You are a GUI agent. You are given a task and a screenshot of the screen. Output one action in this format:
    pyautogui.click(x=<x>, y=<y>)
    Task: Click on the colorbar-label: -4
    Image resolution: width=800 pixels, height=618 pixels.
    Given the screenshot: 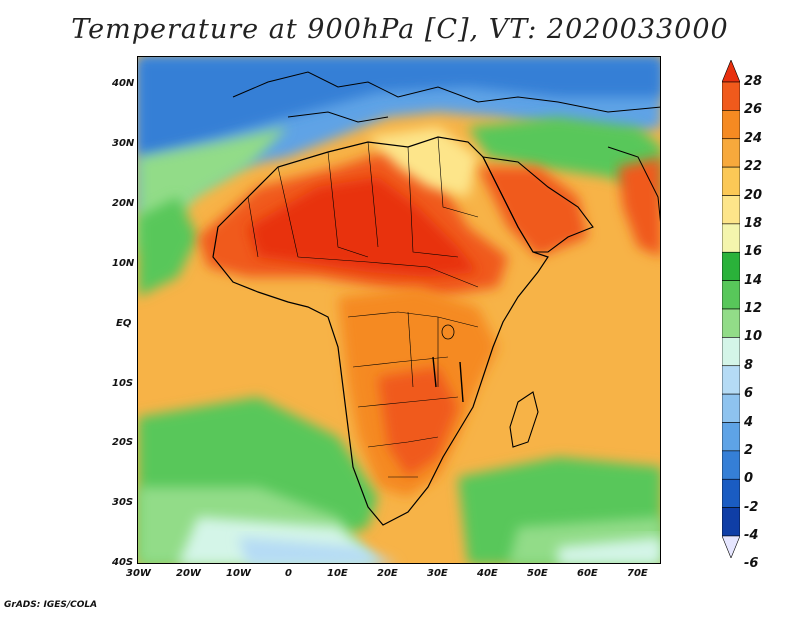 What is the action you would take?
    pyautogui.click(x=751, y=535)
    